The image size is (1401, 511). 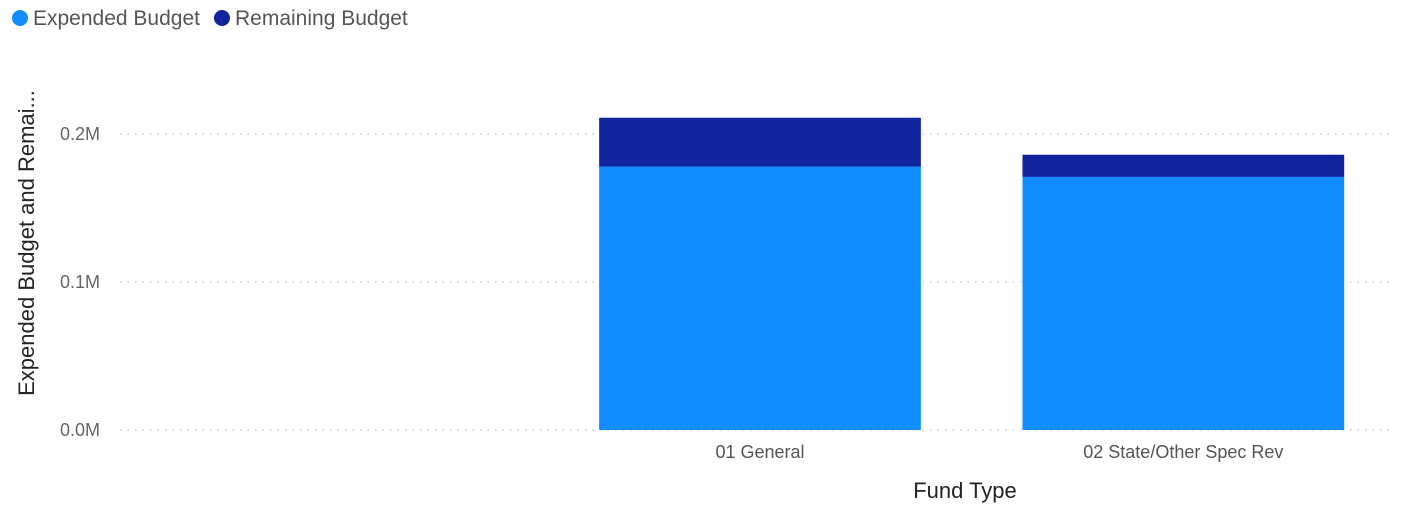 I want to click on y-tick-label-2: 0.1M, so click(x=80, y=282).